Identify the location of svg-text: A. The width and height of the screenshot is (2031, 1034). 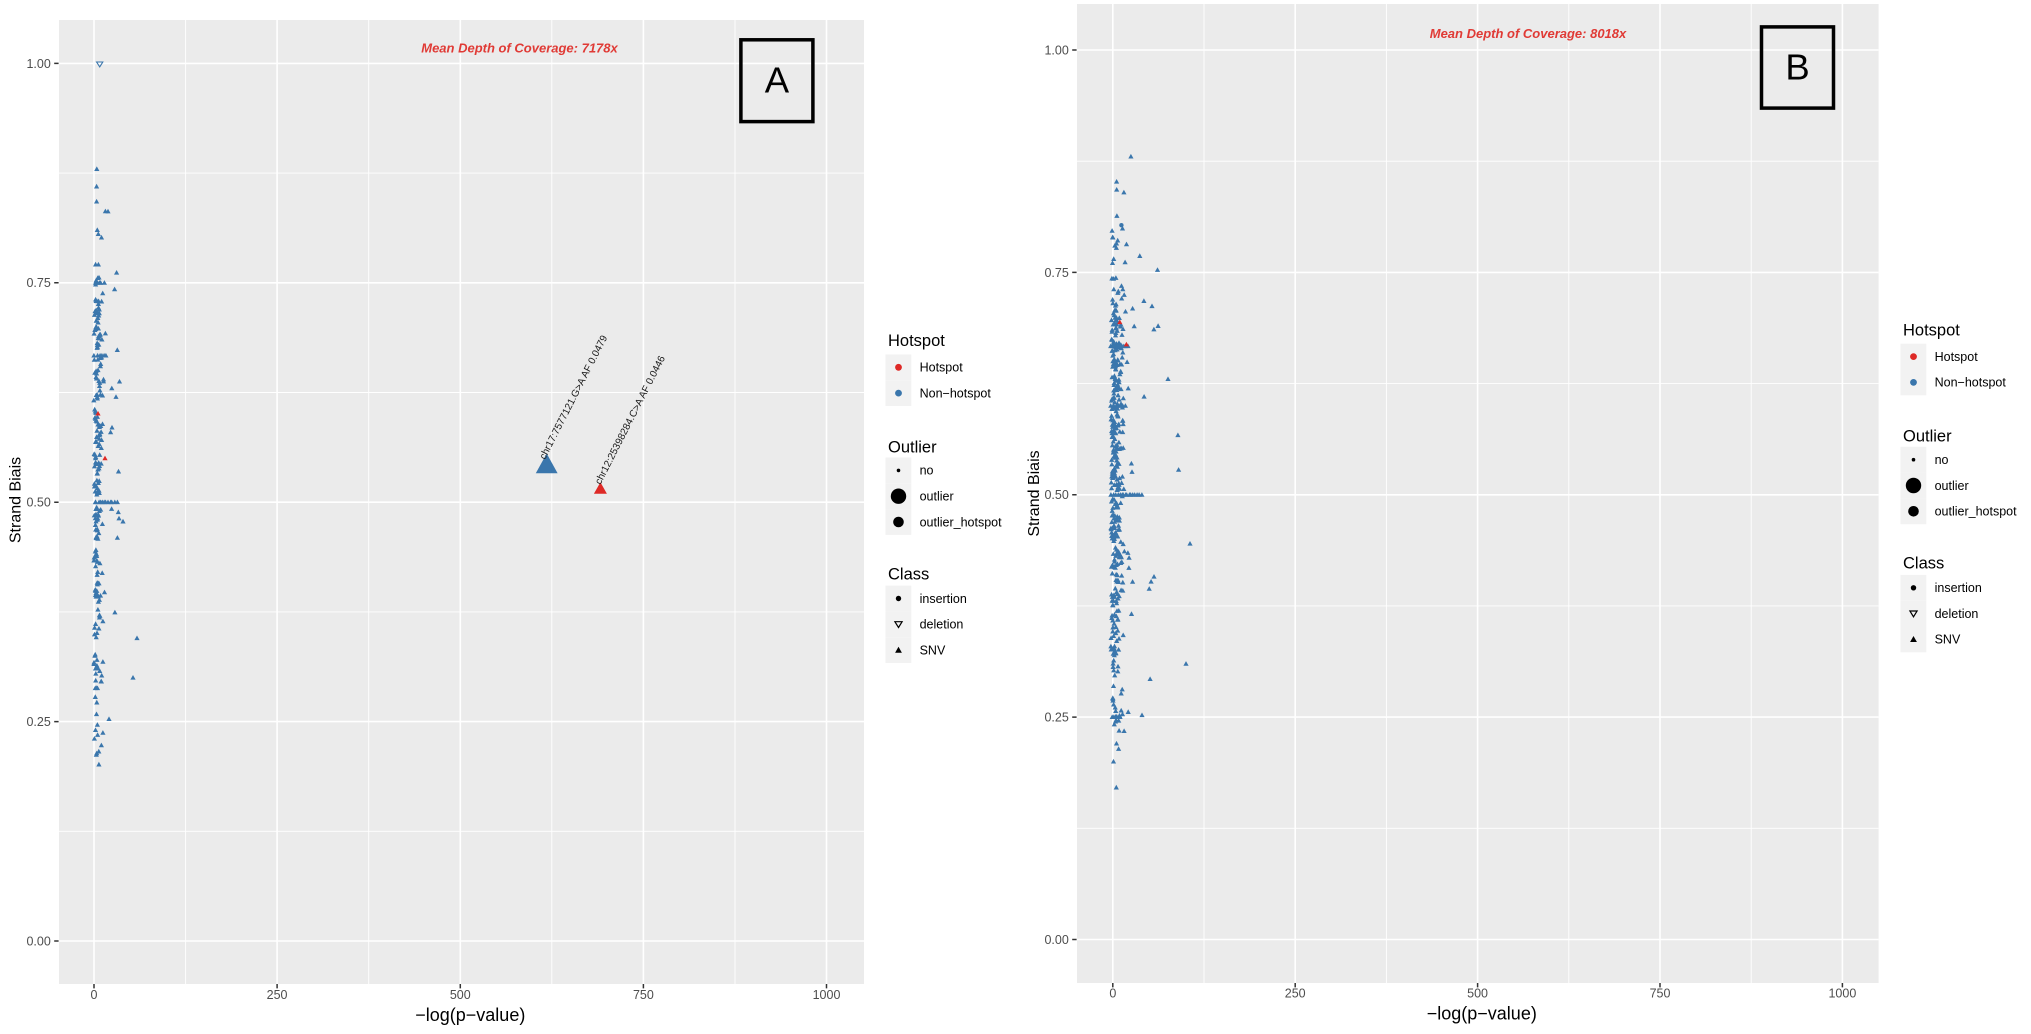
(777, 80).